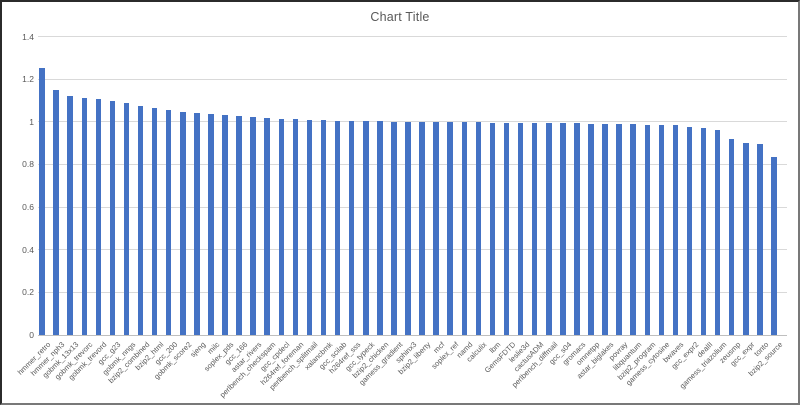  Describe the element at coordinates (774, 245) in the screenshot. I see `bar-bzip2_source` at that location.